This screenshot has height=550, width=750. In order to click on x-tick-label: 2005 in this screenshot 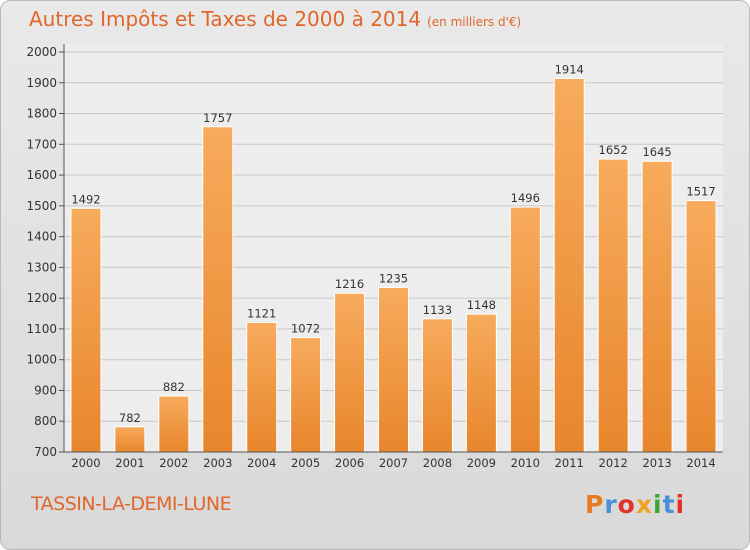, I will do `click(305, 463)`.